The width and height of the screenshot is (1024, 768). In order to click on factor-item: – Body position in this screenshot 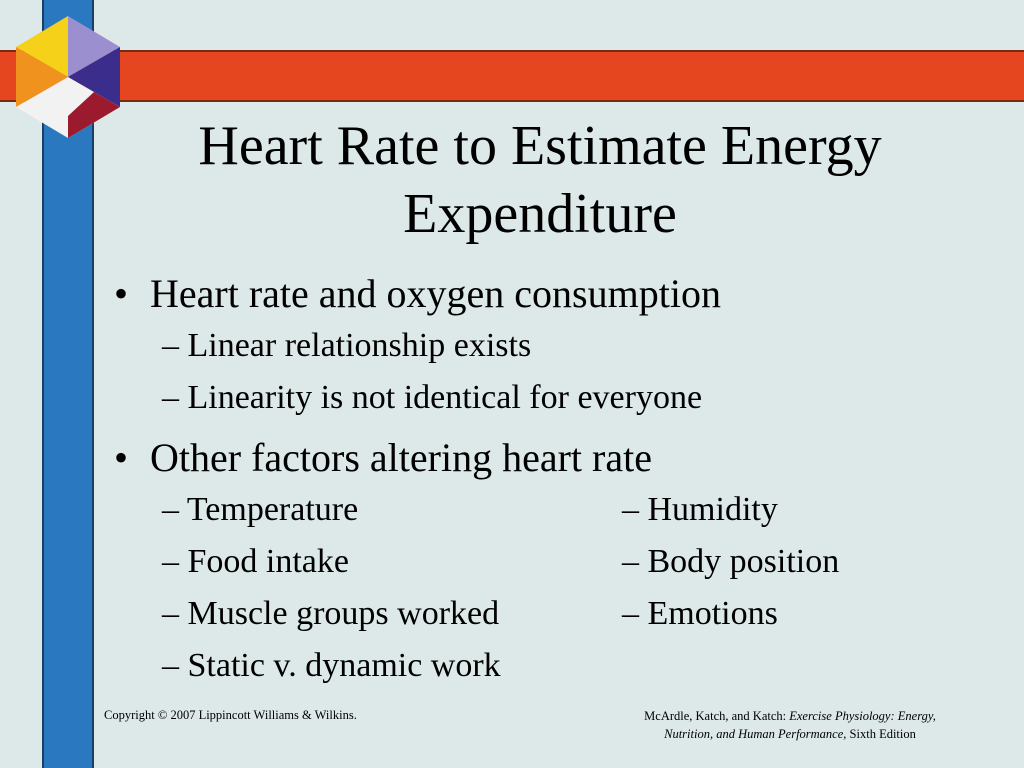, I will do `click(731, 561)`.